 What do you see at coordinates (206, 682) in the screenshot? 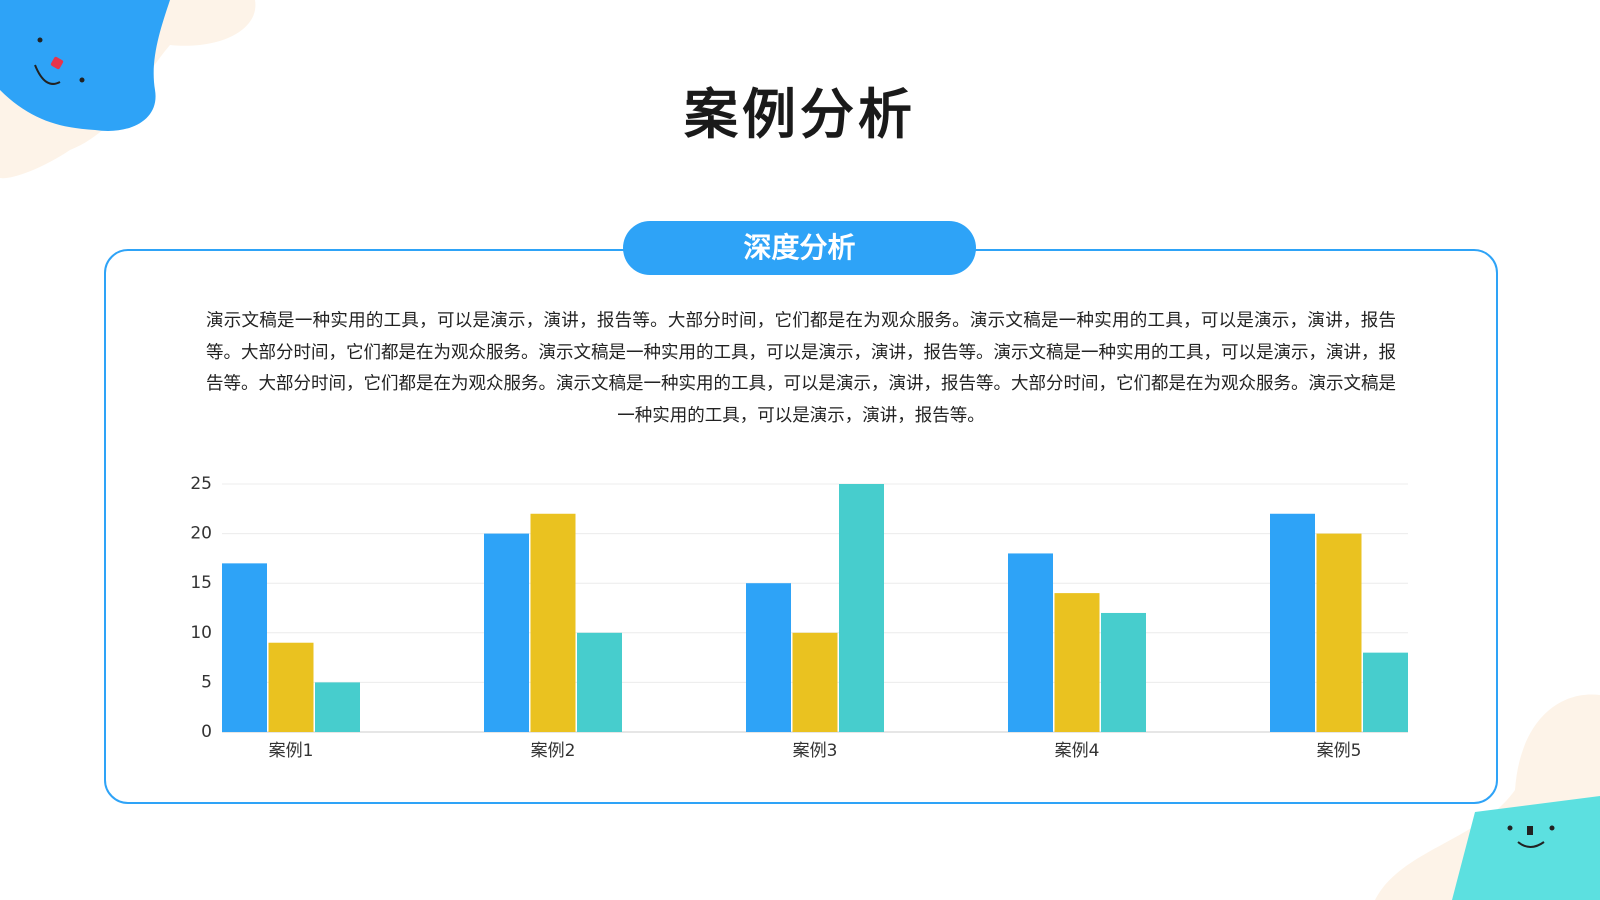
I see `y-tick-label: 5` at bounding box center [206, 682].